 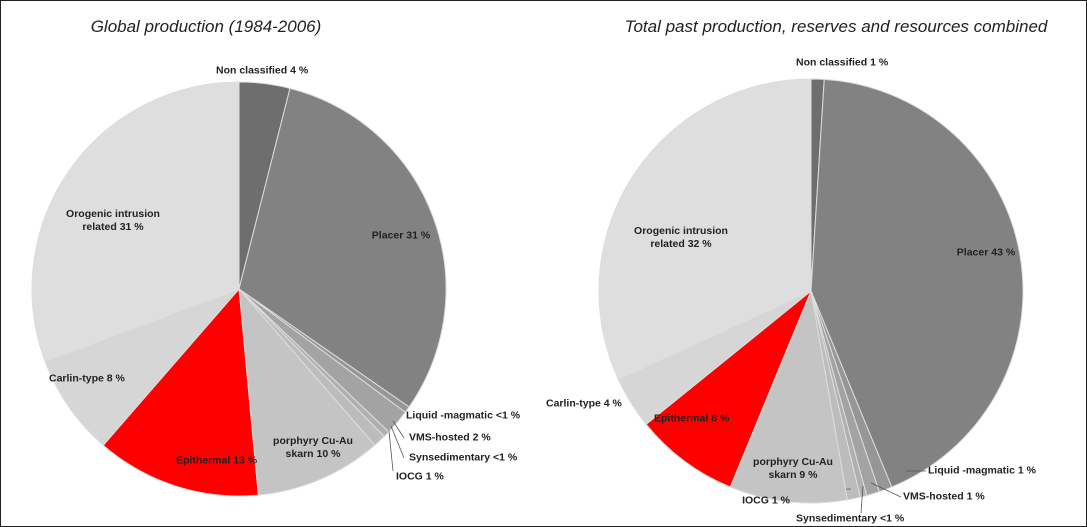 I want to click on slice-label: porphyry Cu-Au skarn 9 %, so click(x=793, y=469).